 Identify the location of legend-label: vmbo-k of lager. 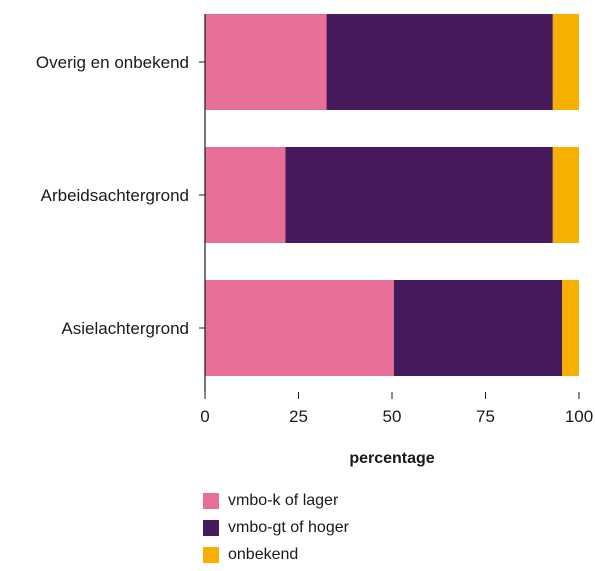
(283, 500).